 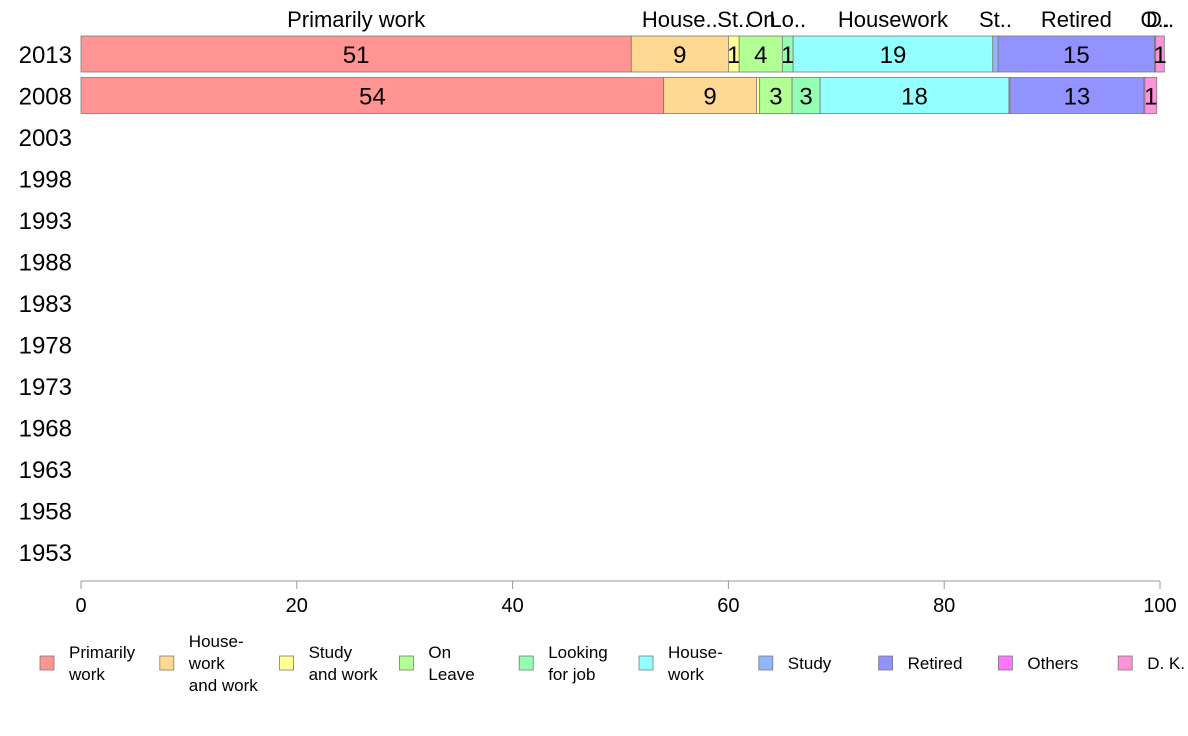 I want to click on bar-value-label: 15, so click(x=1076, y=55).